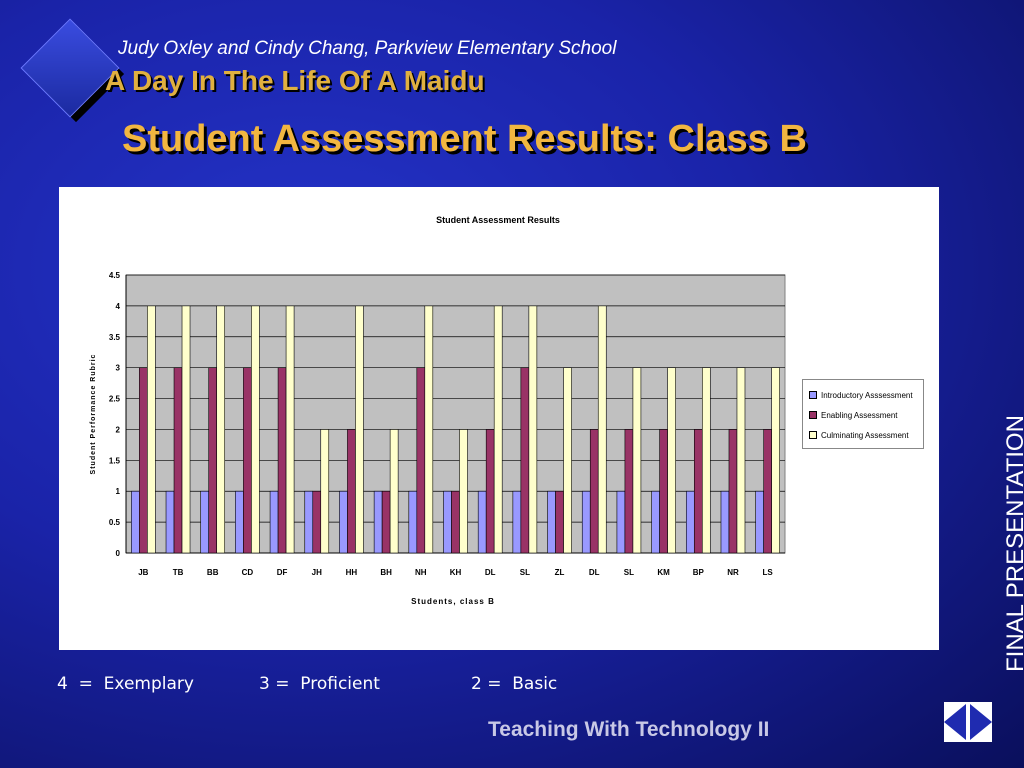 This screenshot has height=768, width=1024. I want to click on y-axis-title: Student Performance Rubric, so click(93, 414).